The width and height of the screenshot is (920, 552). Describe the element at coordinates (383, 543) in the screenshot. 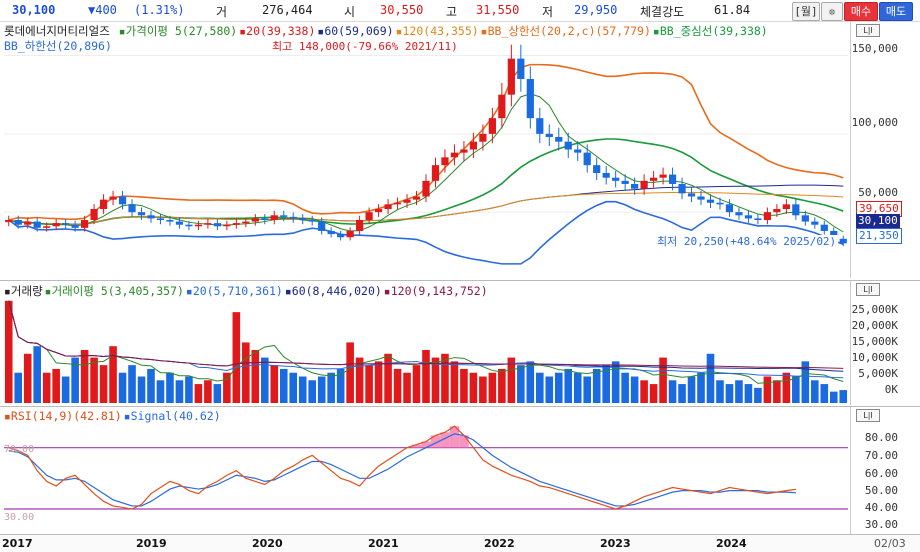

I see `x-axis-label: 2021` at that location.